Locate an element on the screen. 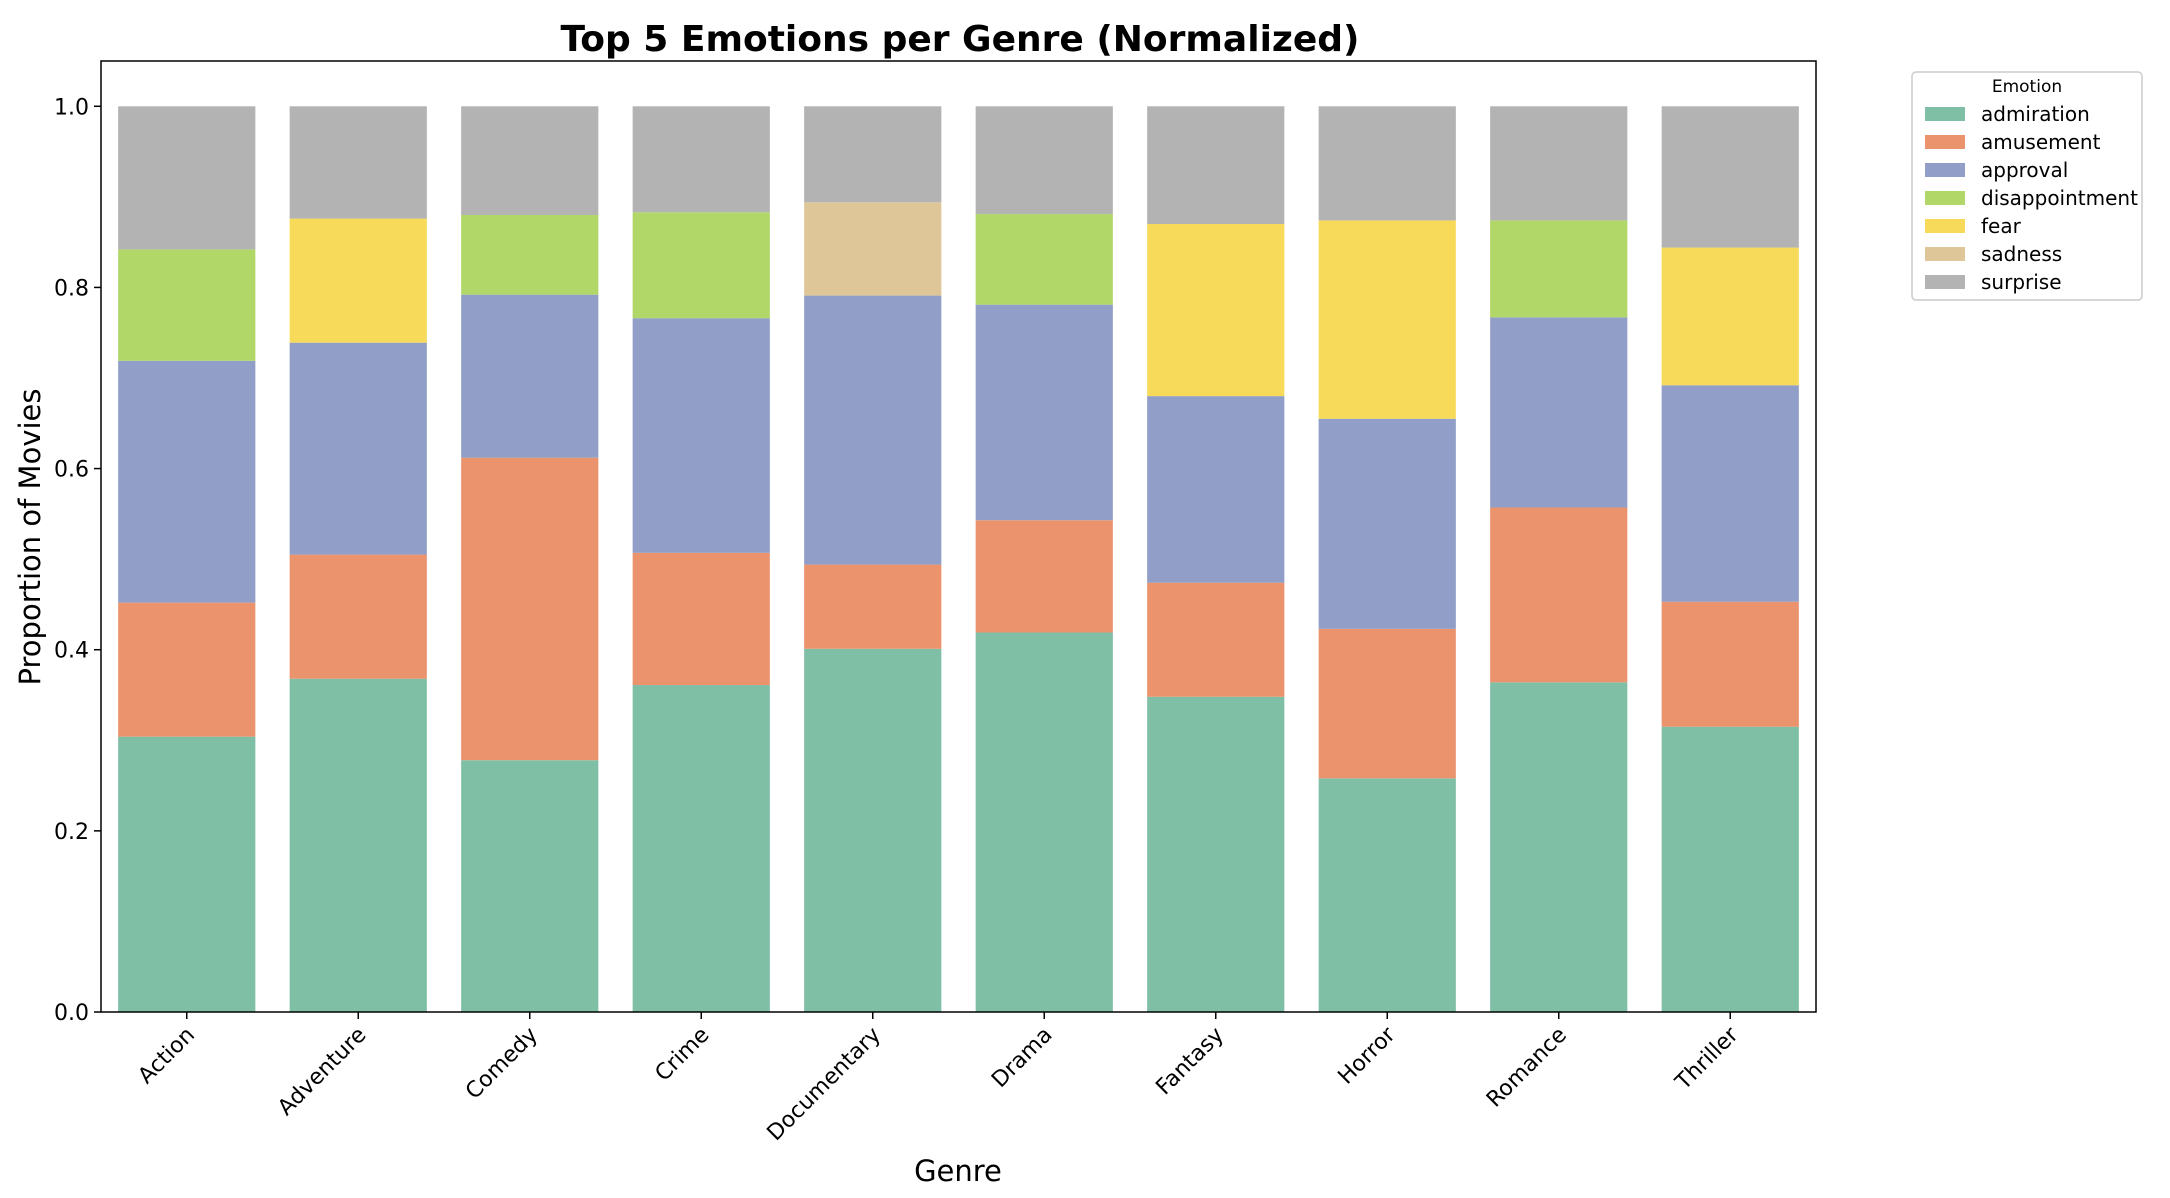  bar-adventure-approval is located at coordinates (358, 448).